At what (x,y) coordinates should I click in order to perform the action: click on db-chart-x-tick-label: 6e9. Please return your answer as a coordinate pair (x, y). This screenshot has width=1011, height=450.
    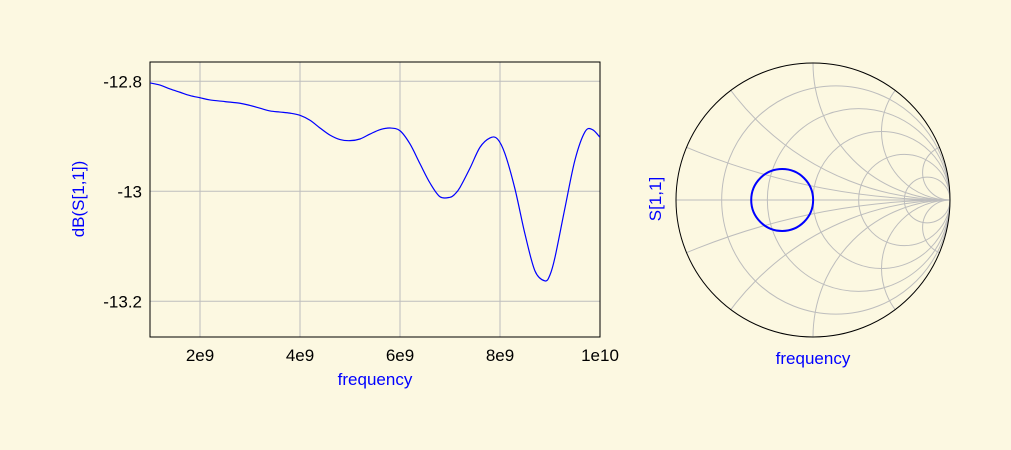
    Looking at the image, I should click on (400, 355).